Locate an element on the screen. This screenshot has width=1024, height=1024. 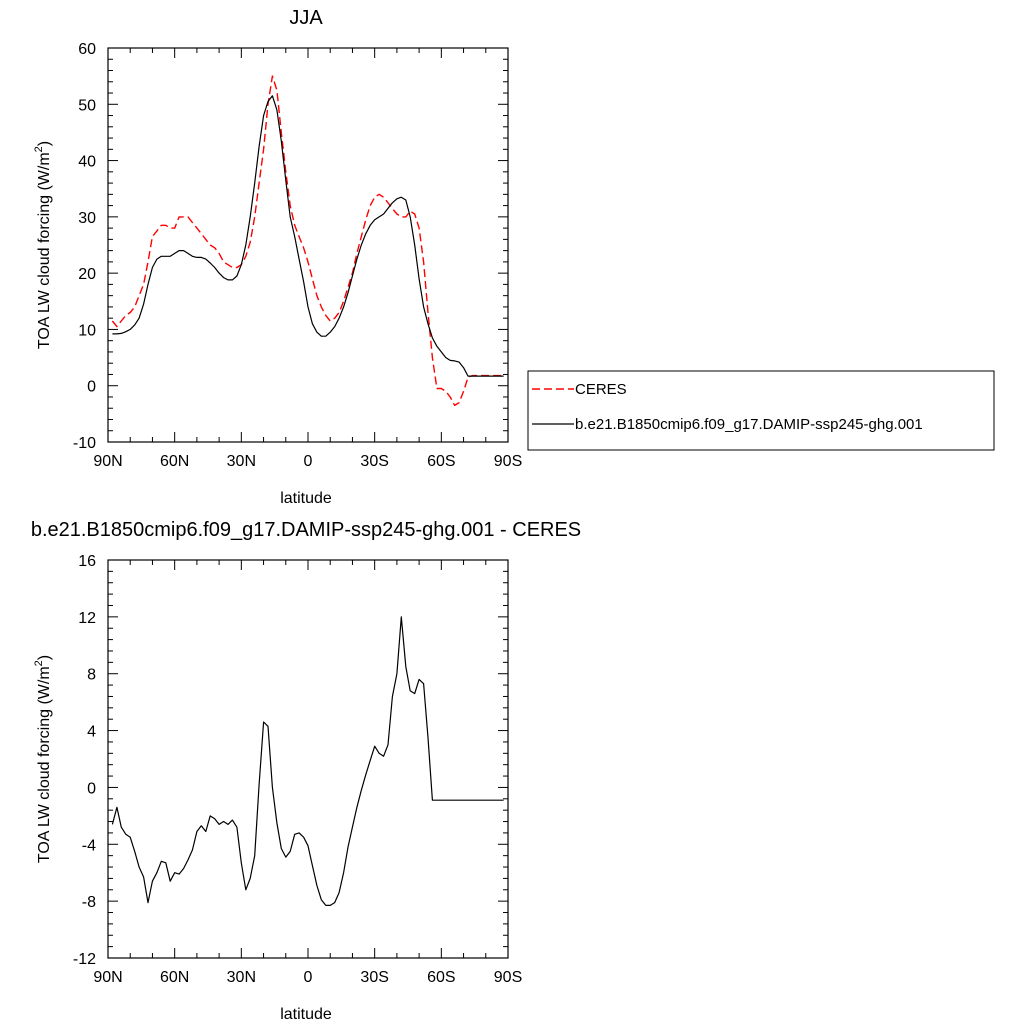
y-tick-label: 50 is located at coordinates (87, 105).